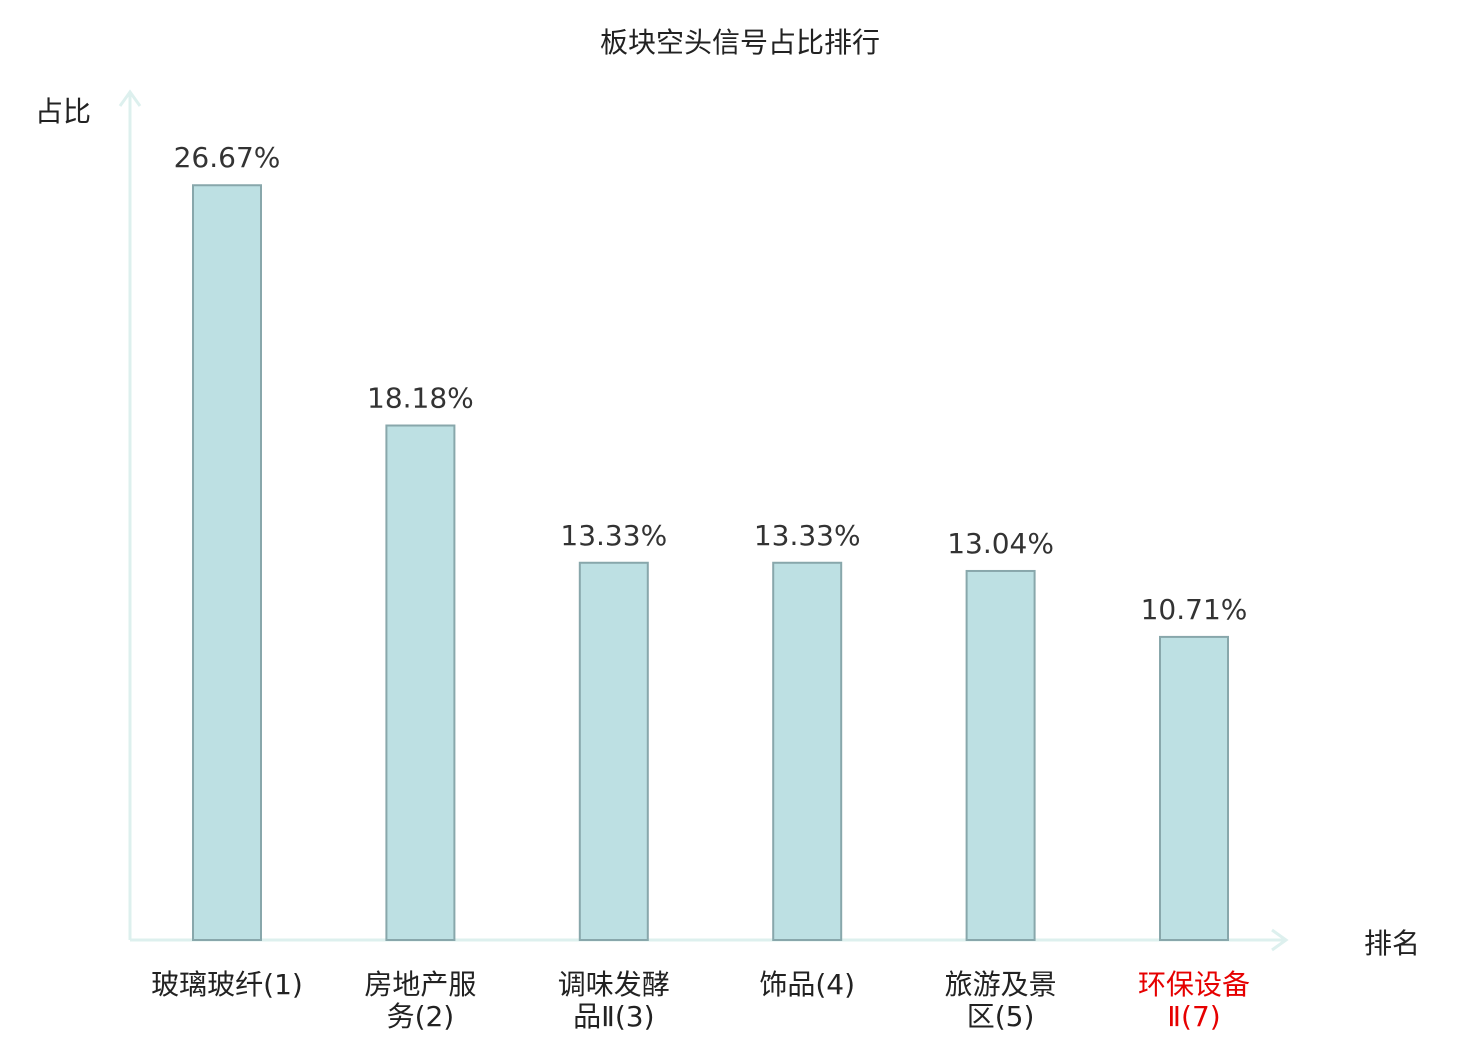  Describe the element at coordinates (613, 1016) in the screenshot. I see `category-label: 品Ⅱ(3)` at that location.